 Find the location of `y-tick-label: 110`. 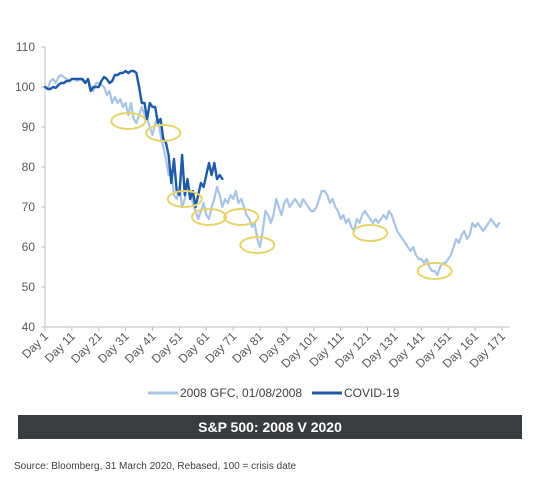

y-tick-label: 110 is located at coordinates (25, 47).